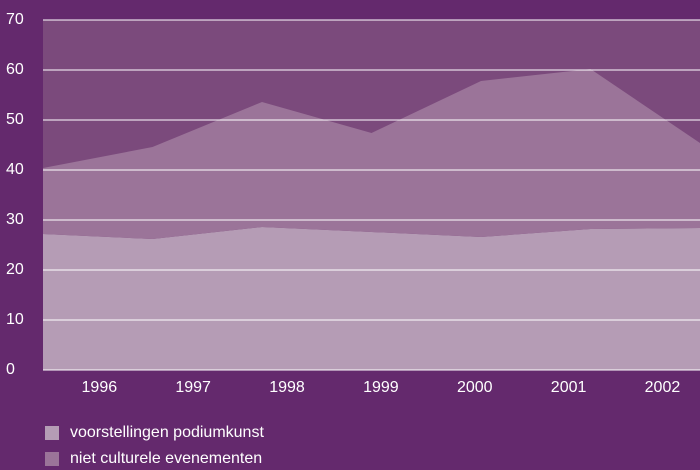 The width and height of the screenshot is (700, 470). I want to click on x-tick-label: 1999, so click(381, 387).